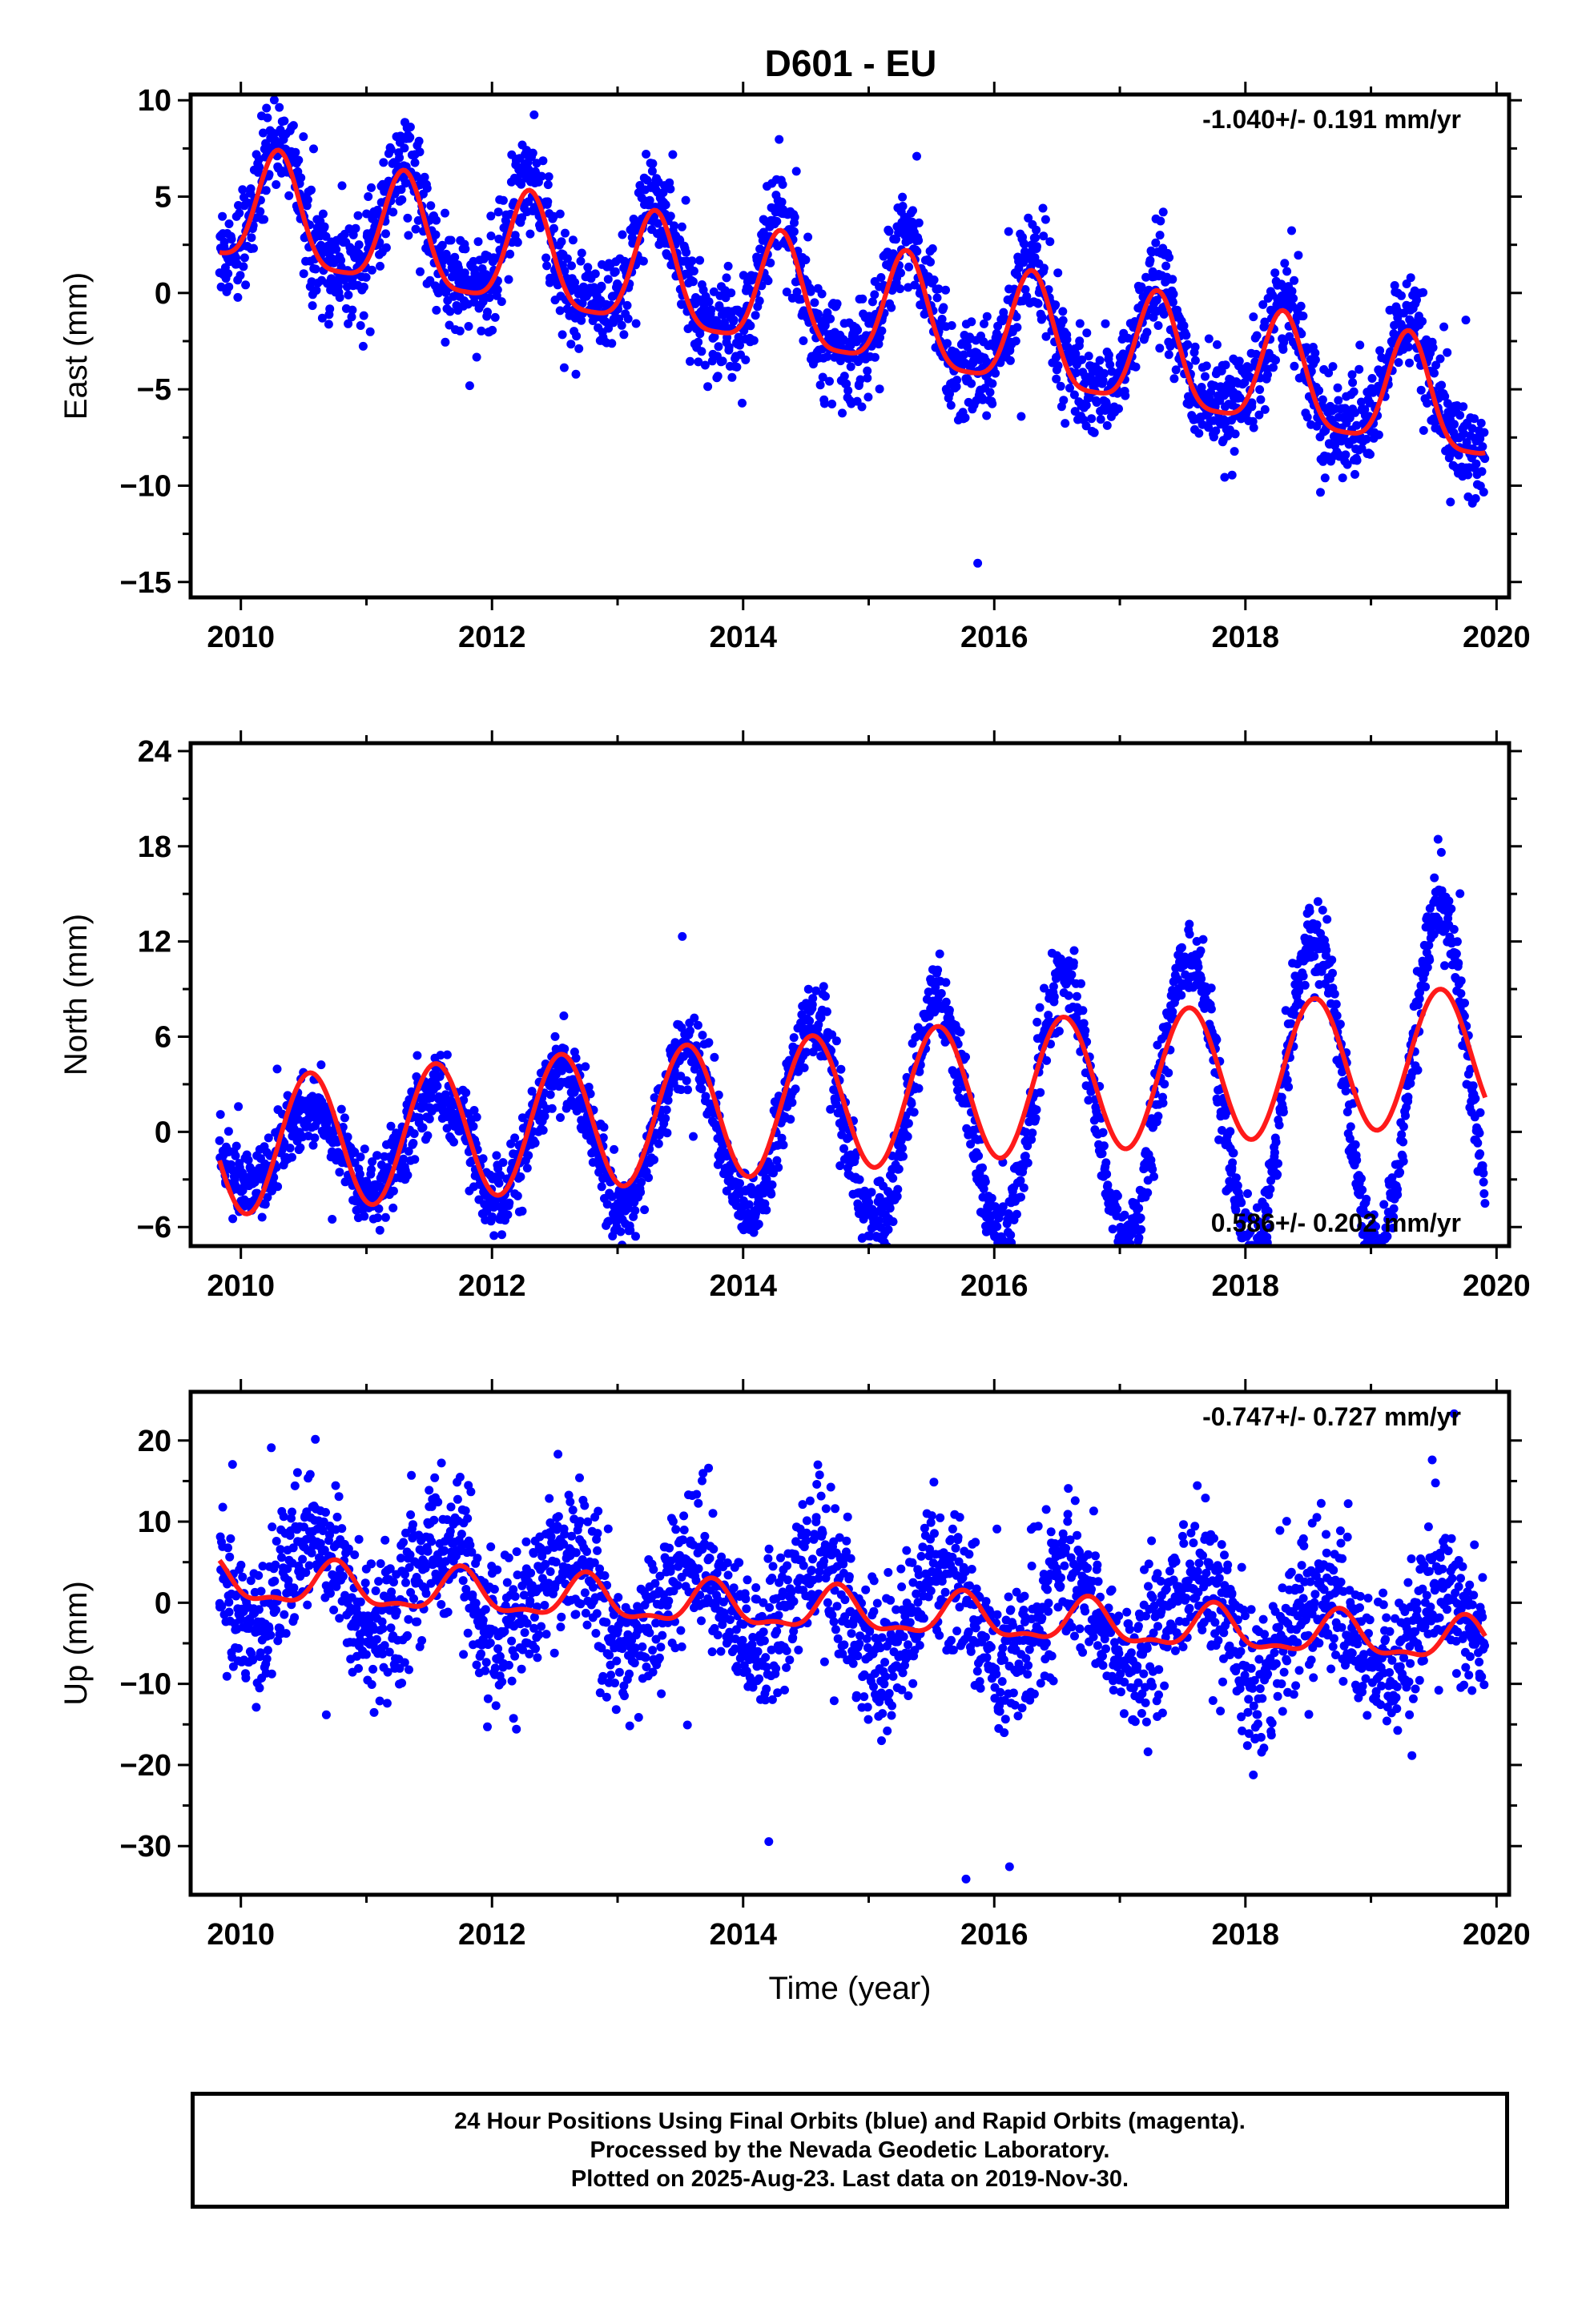 The width and height of the screenshot is (1590, 2324). I want to click on y-tick-label: 0, so click(163, 294).